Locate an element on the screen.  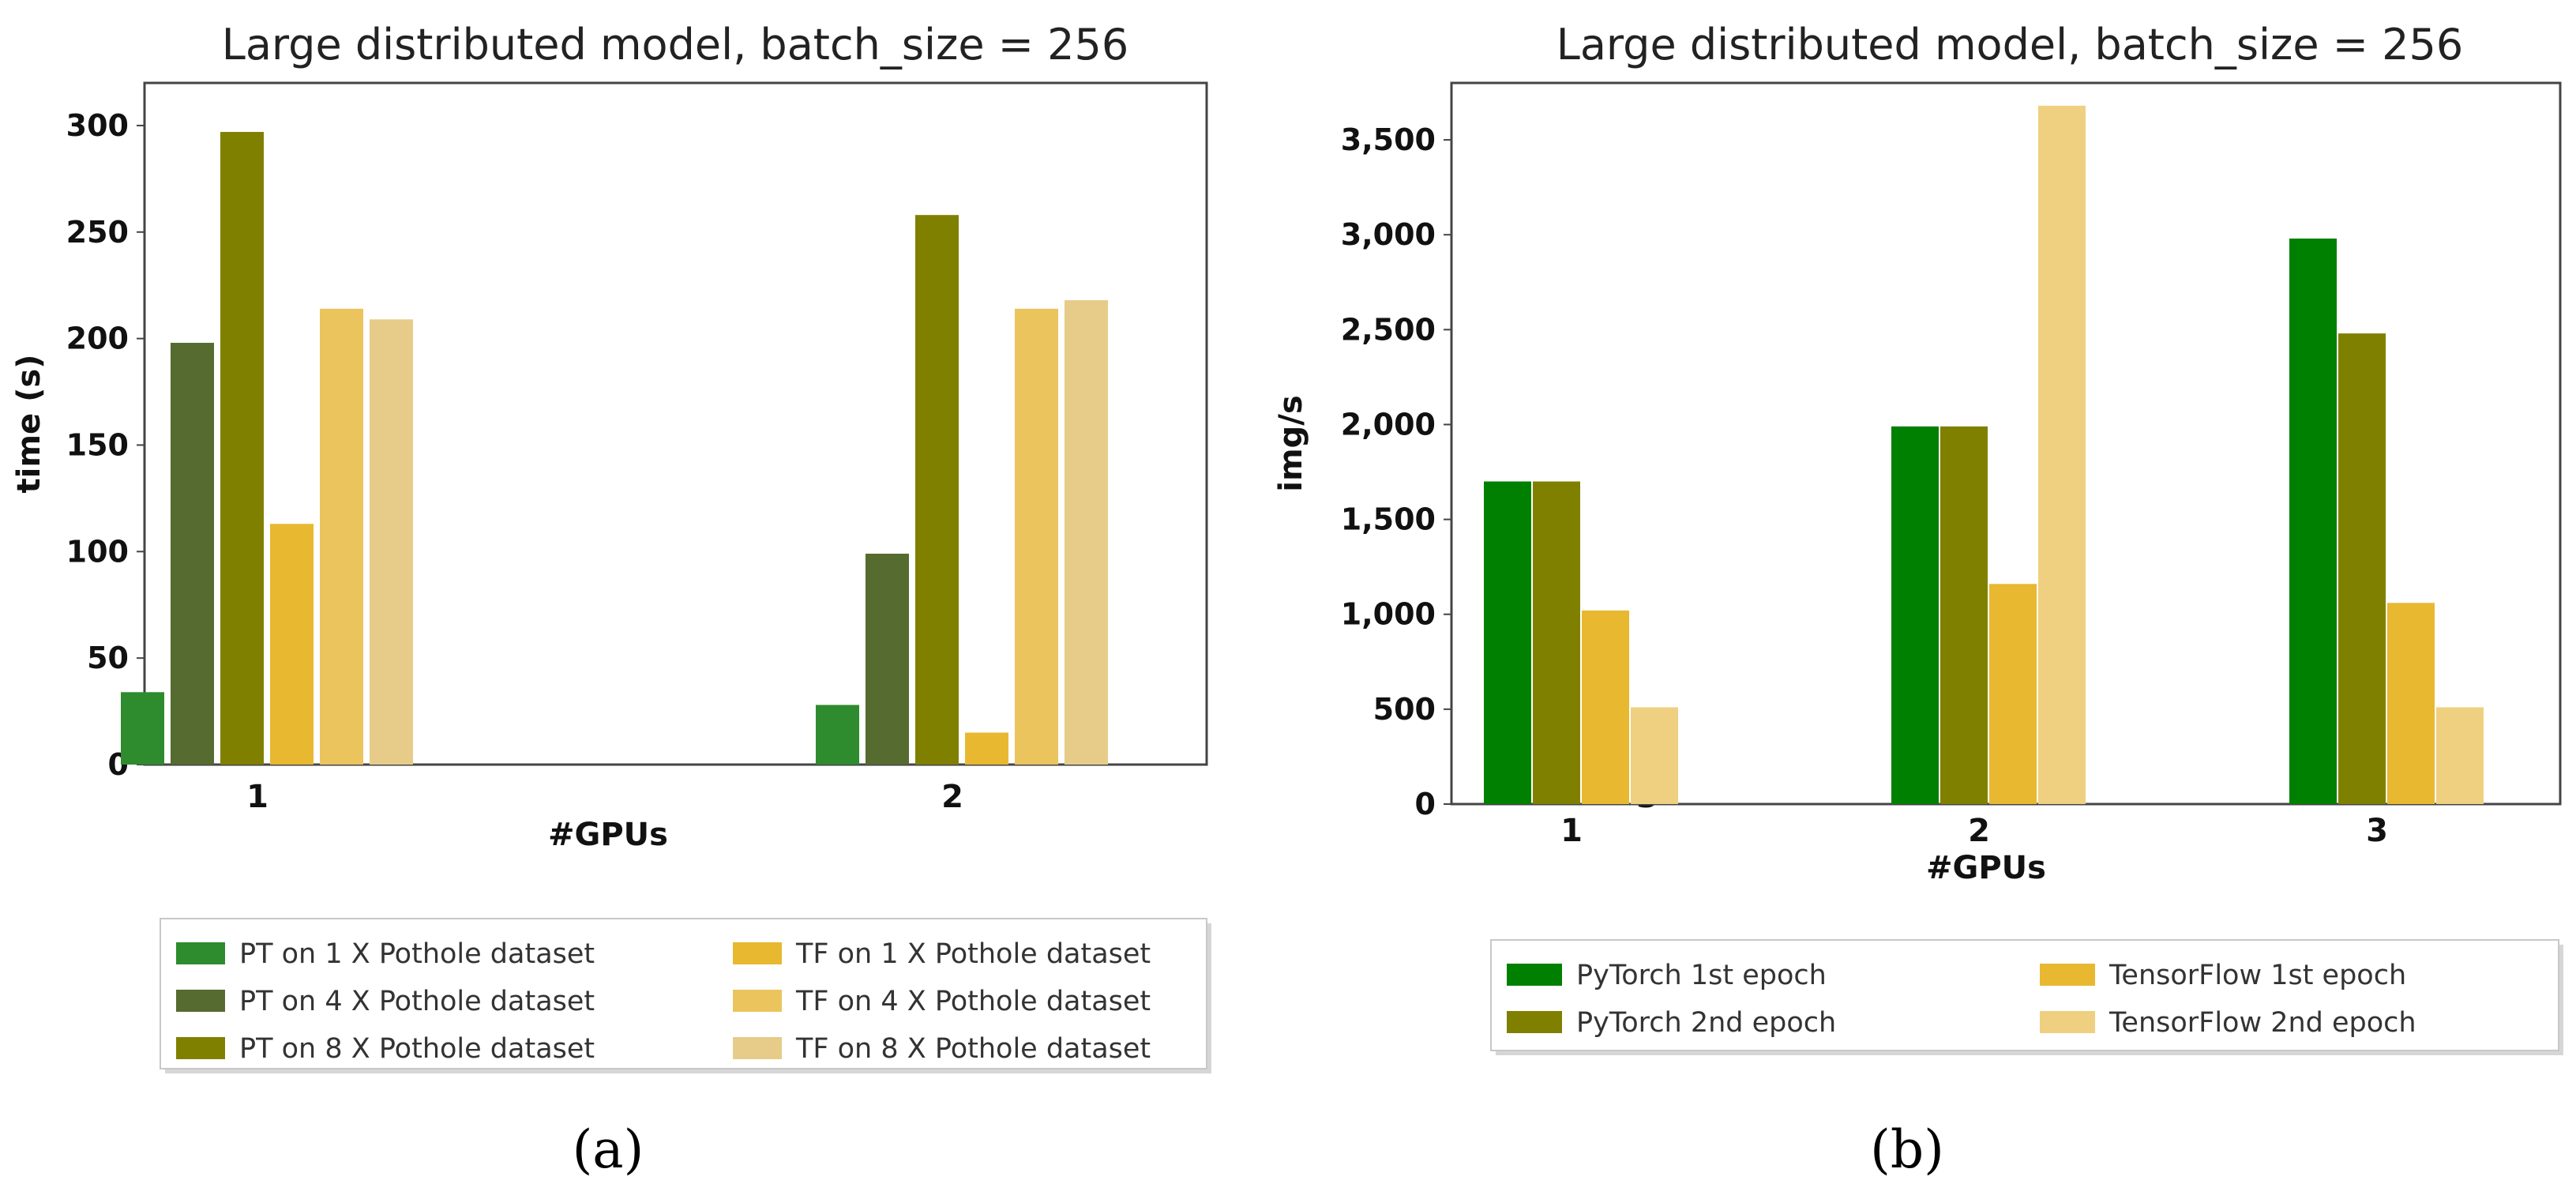
y-tick-label: 1,000 is located at coordinates (1388, 614).